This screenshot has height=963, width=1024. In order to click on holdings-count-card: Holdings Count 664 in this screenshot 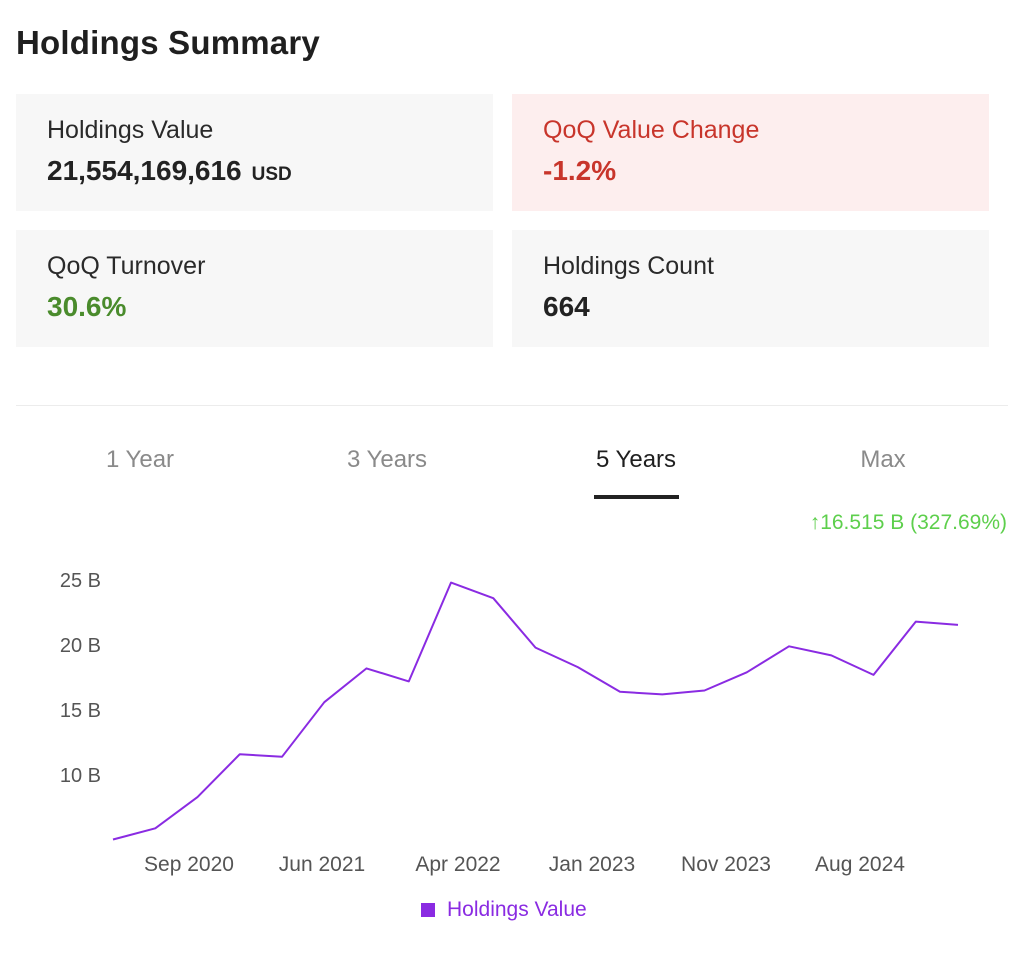, I will do `click(750, 288)`.